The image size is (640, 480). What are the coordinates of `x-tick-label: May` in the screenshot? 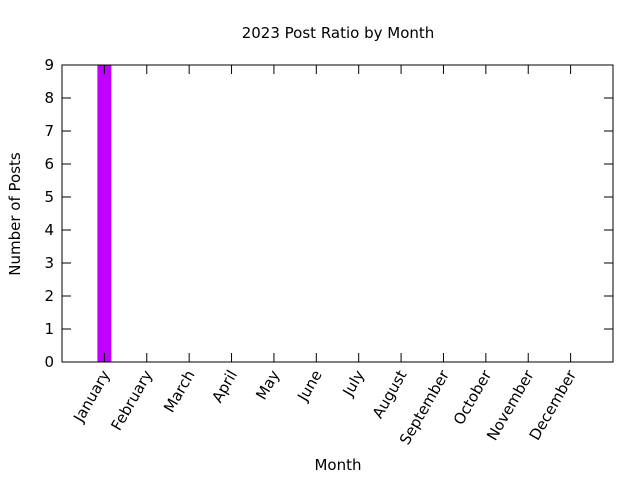 It's located at (267, 385).